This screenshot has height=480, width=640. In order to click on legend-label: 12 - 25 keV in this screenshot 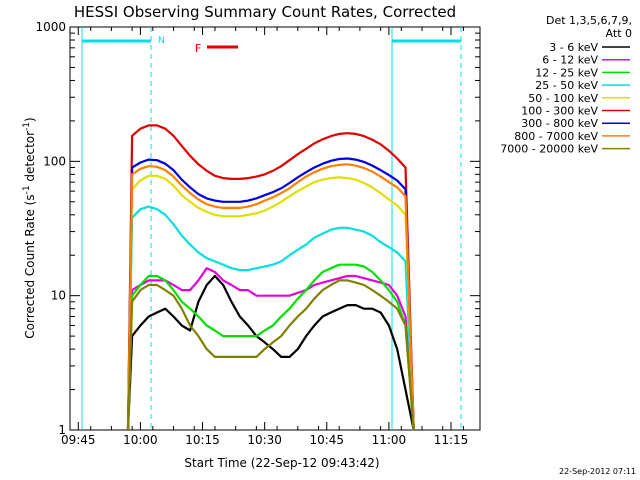, I will do `click(566, 72)`.